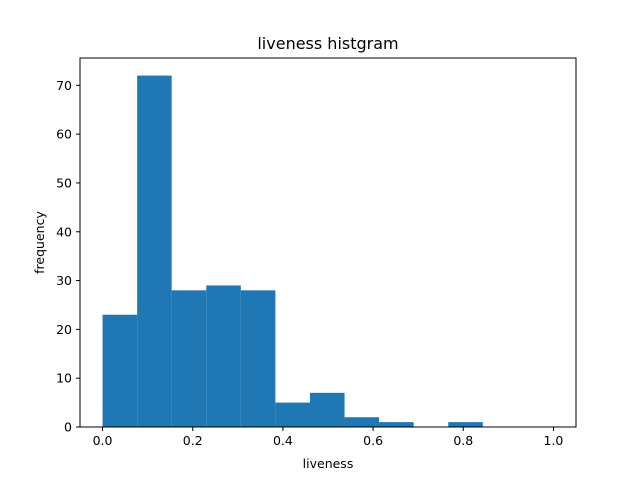 The image size is (640, 480). What do you see at coordinates (64, 231) in the screenshot?
I see `y-tick-label: 40` at bounding box center [64, 231].